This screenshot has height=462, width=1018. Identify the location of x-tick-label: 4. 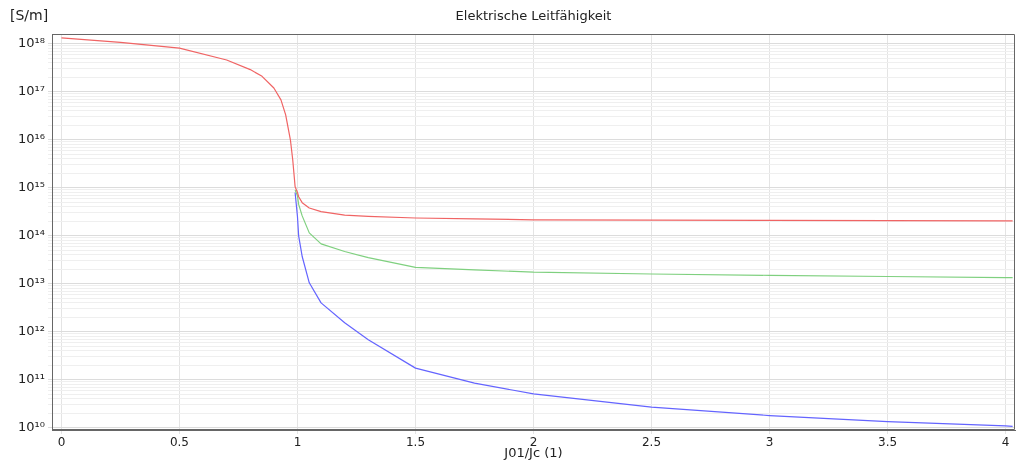
(1005, 442).